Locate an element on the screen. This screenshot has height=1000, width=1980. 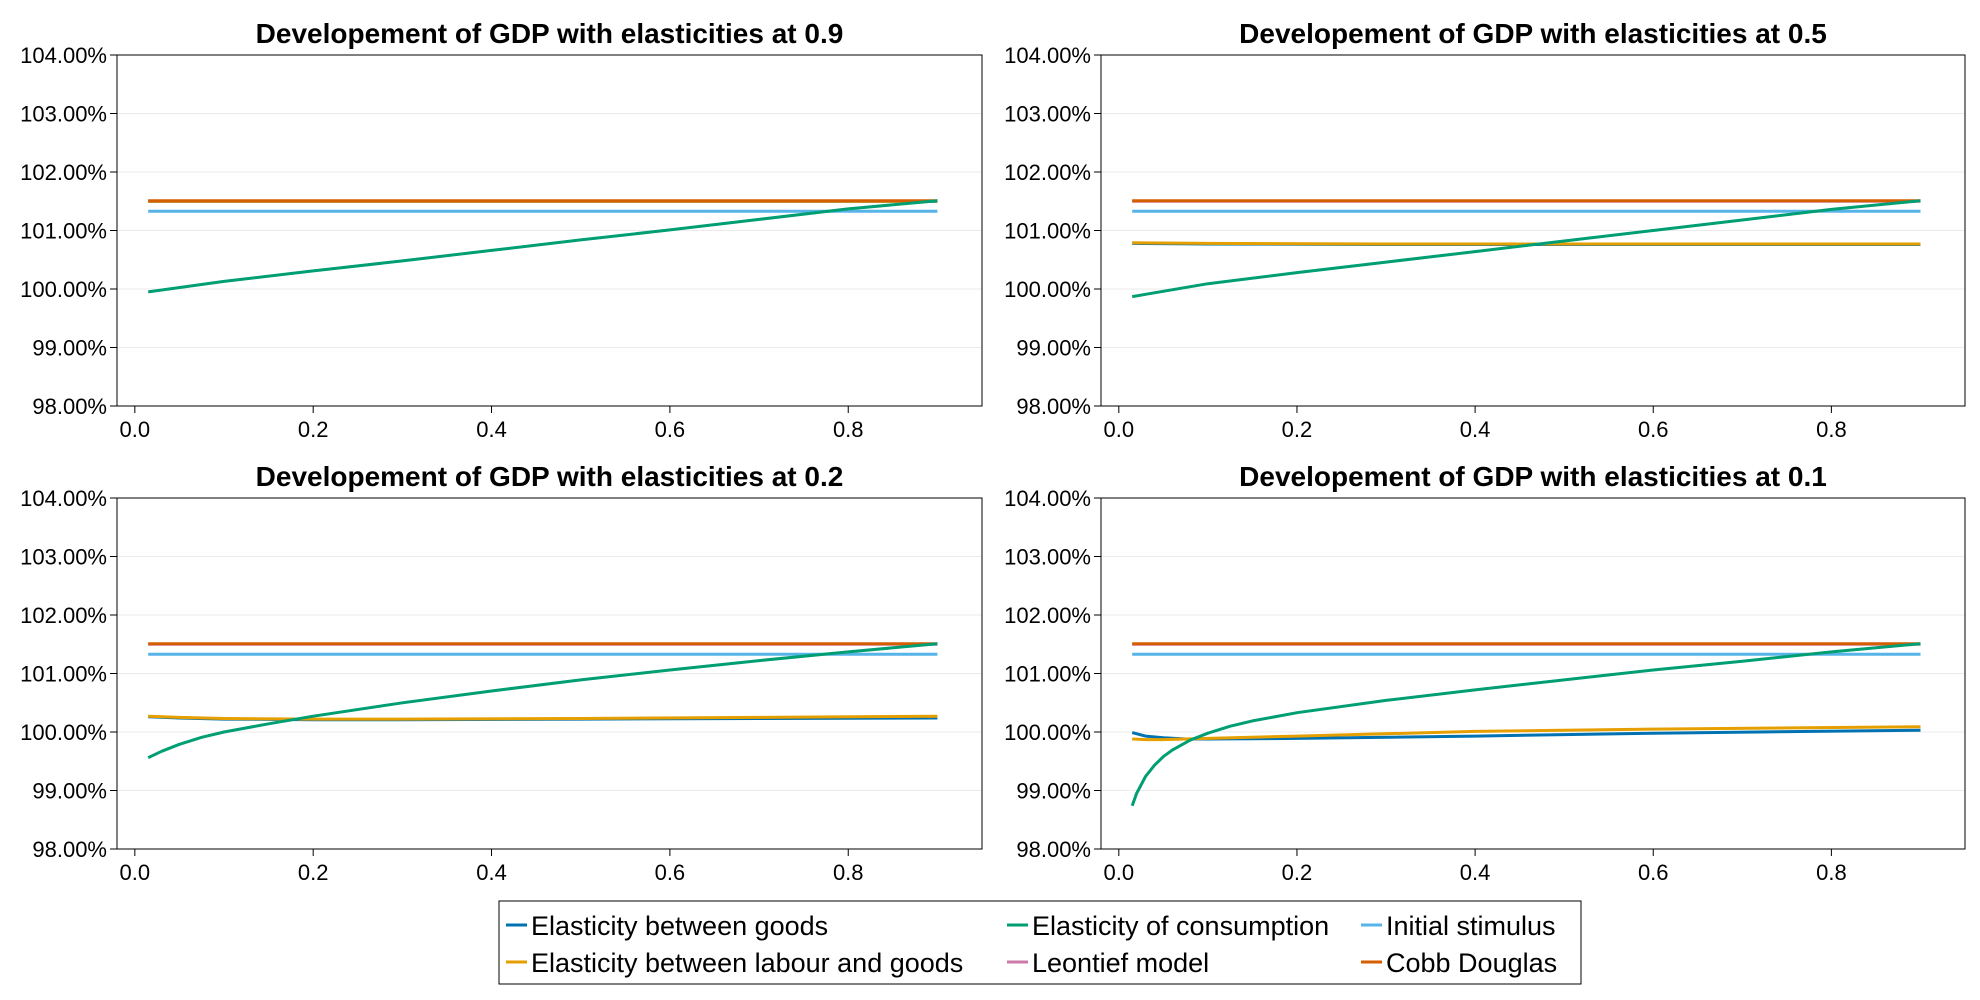
legend-label: Initial stimulus is located at coordinates (1471, 926).